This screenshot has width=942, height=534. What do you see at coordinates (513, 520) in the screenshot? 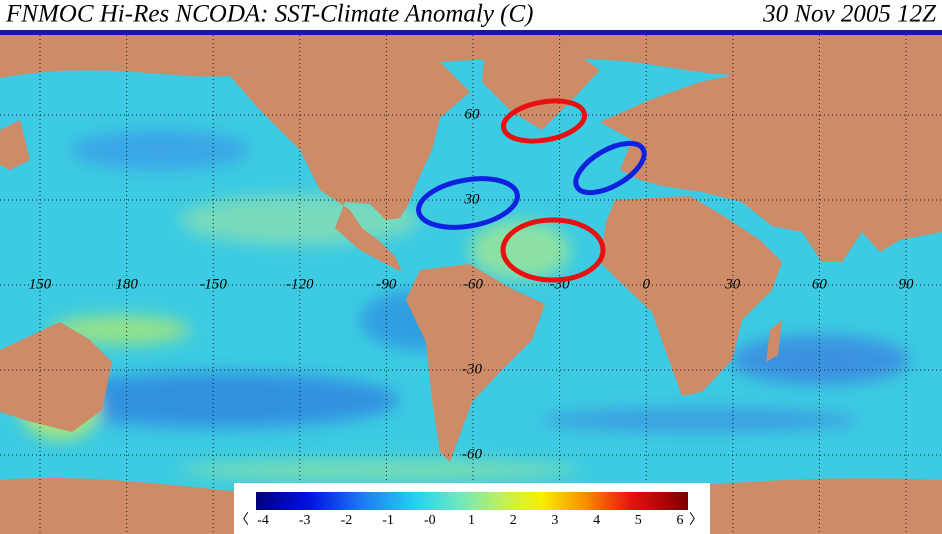
I see `colorbar-label: 2` at bounding box center [513, 520].